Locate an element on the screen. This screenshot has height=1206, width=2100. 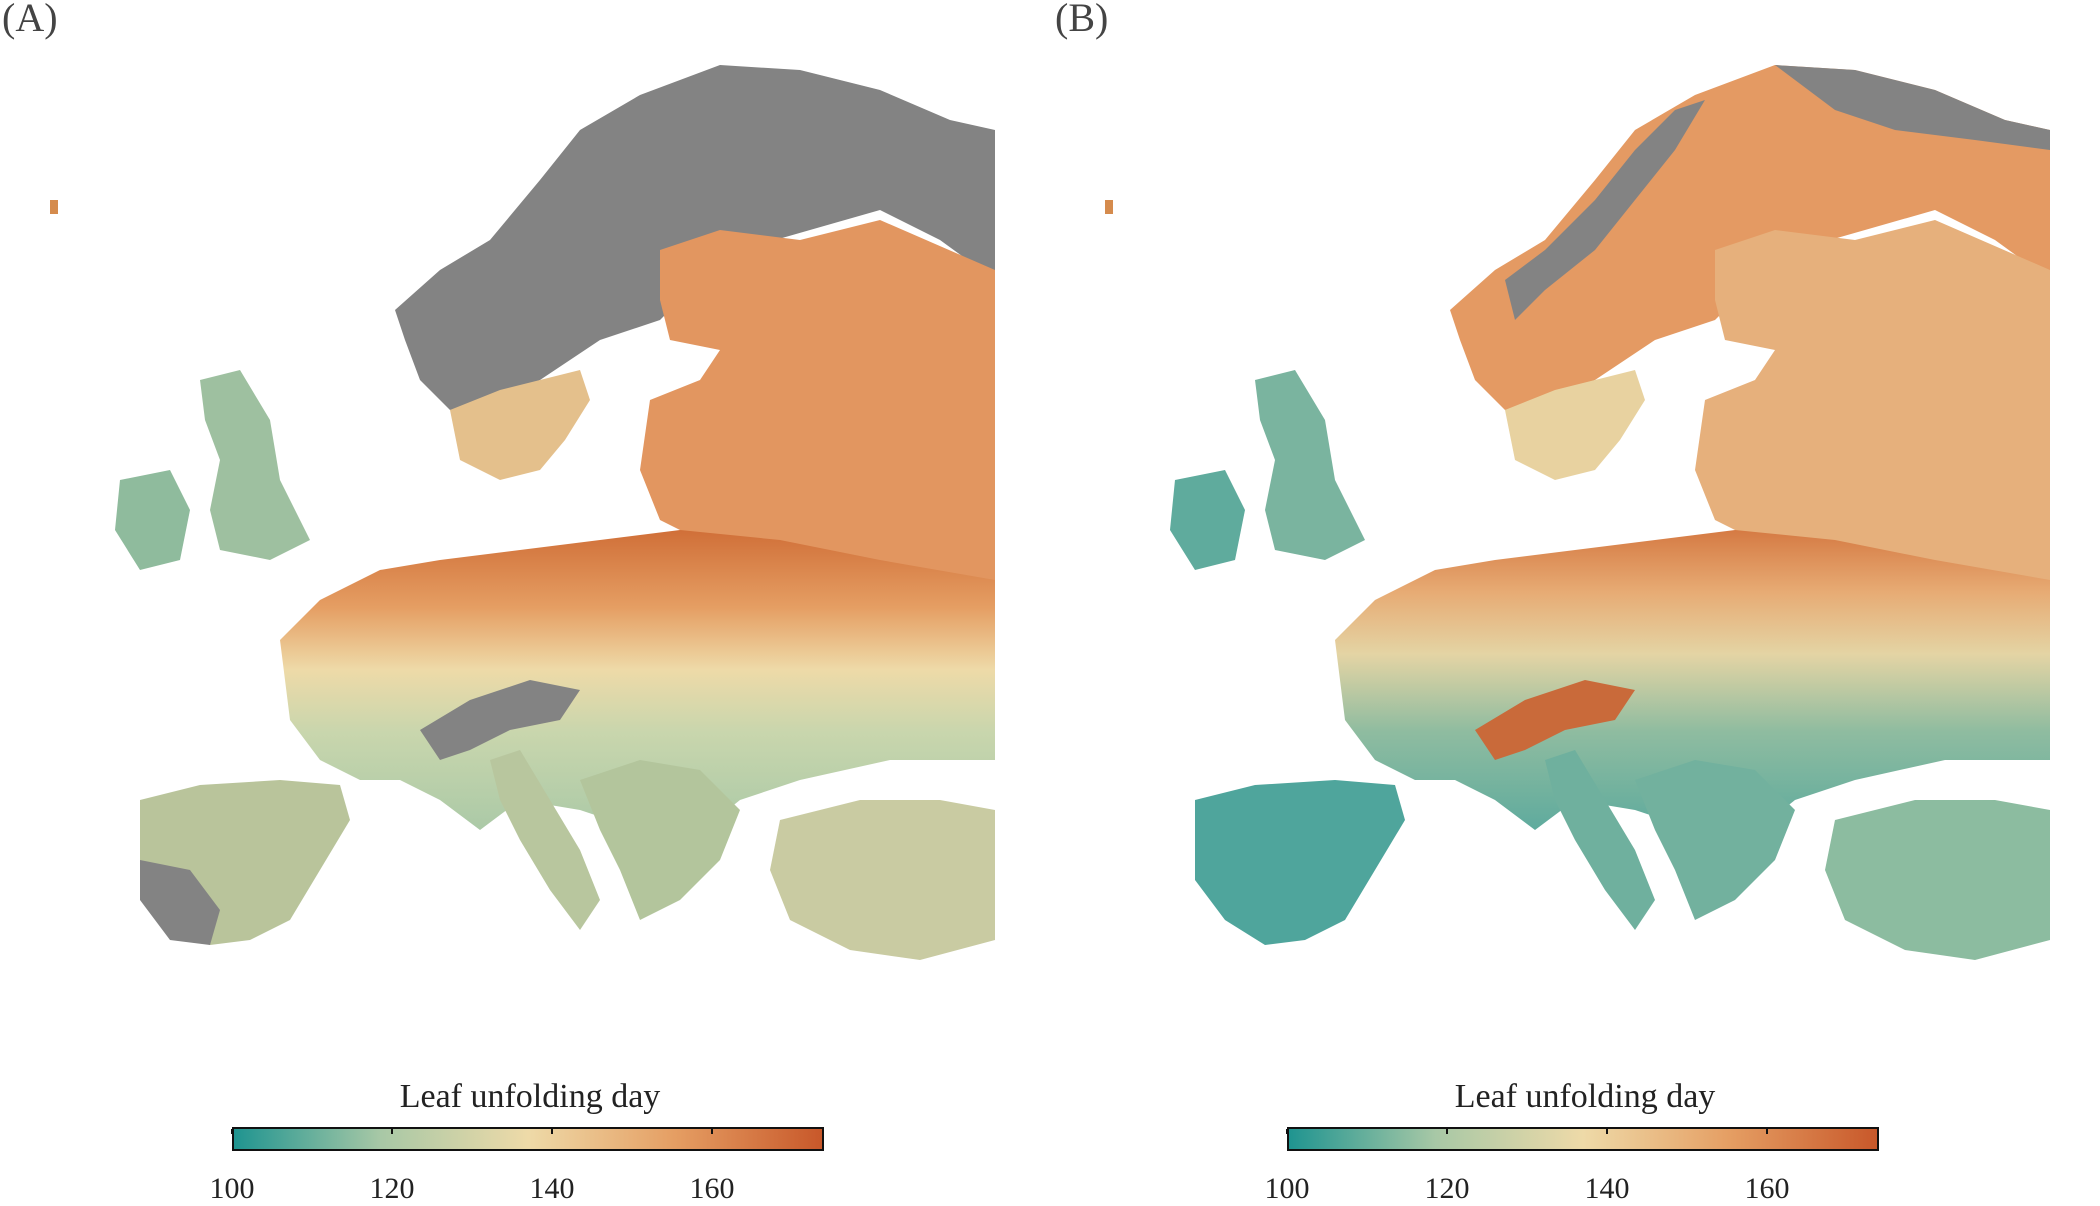
panel-label-b: (B) is located at coordinates (1082, 20).